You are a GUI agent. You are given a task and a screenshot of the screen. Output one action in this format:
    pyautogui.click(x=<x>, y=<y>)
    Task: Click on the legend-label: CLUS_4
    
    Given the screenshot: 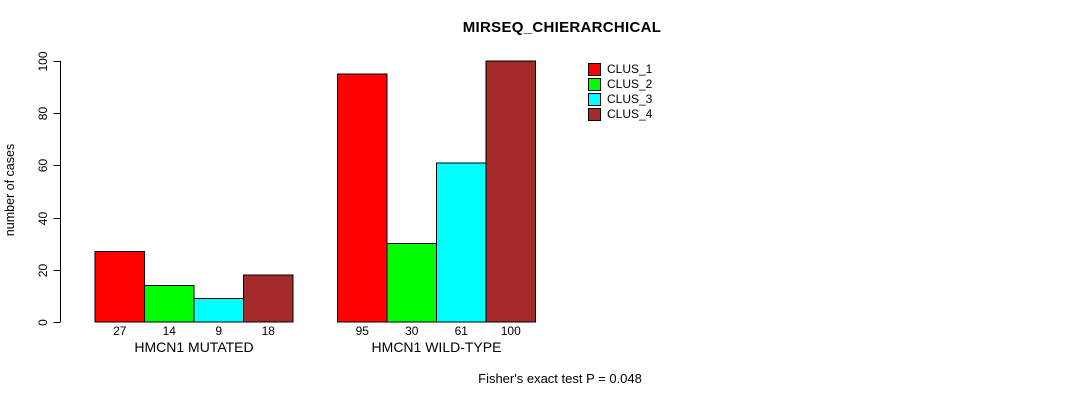 What is the action you would take?
    pyautogui.click(x=630, y=114)
    